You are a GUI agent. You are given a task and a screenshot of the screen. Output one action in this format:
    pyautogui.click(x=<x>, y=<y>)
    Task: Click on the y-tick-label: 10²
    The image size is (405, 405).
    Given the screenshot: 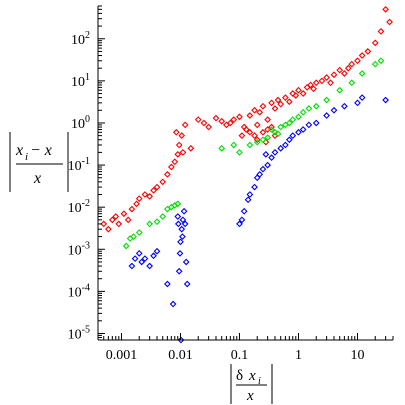 What is the action you would take?
    pyautogui.click(x=80, y=39)
    